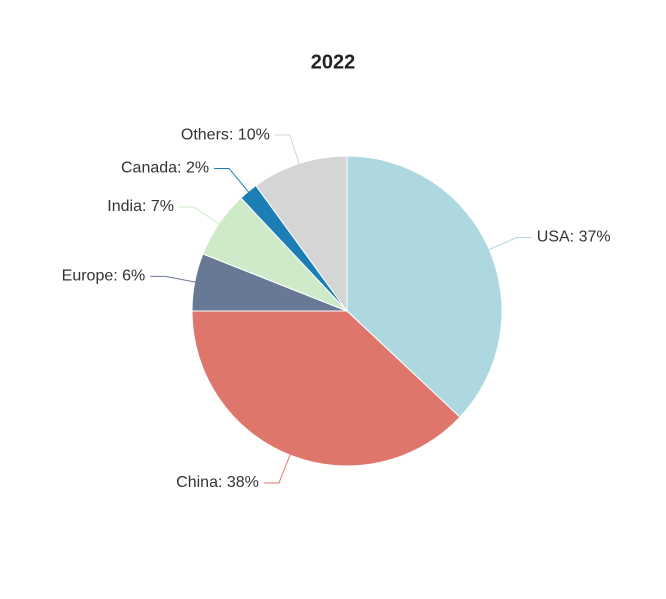 This screenshot has height=599, width=666. I want to click on data-label: Others: 10%, so click(225, 134).